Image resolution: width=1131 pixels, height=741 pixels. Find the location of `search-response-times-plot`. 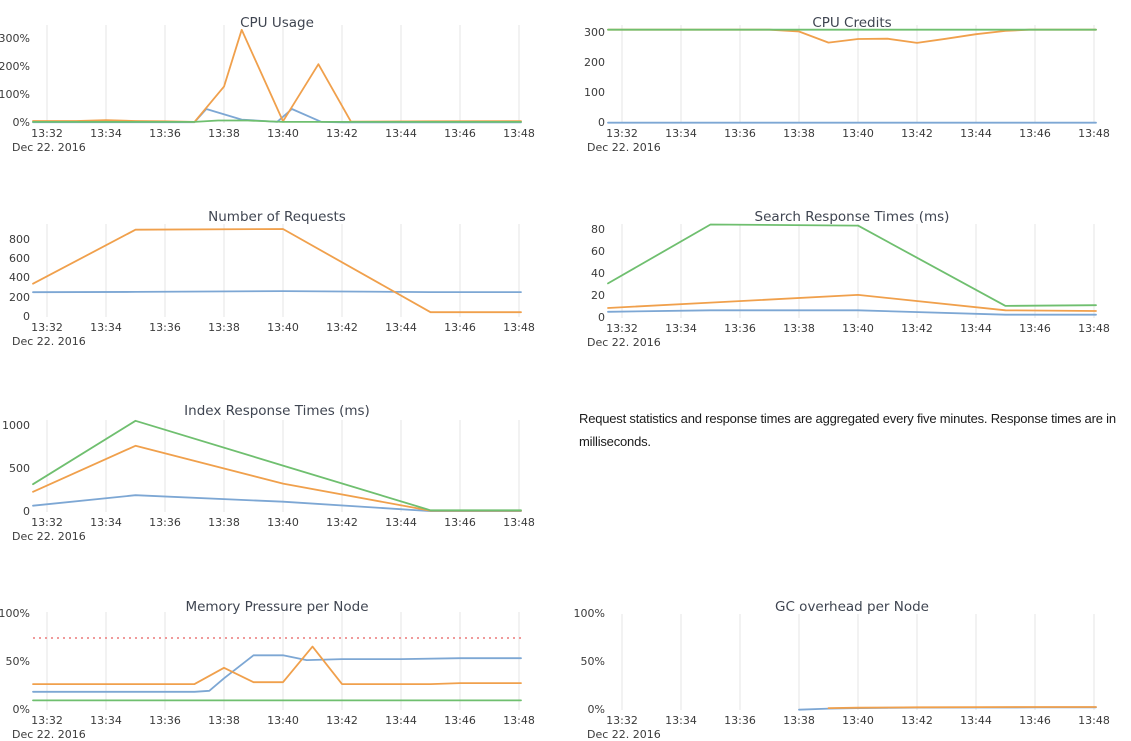

search-response-times-plot is located at coordinates (852, 270).